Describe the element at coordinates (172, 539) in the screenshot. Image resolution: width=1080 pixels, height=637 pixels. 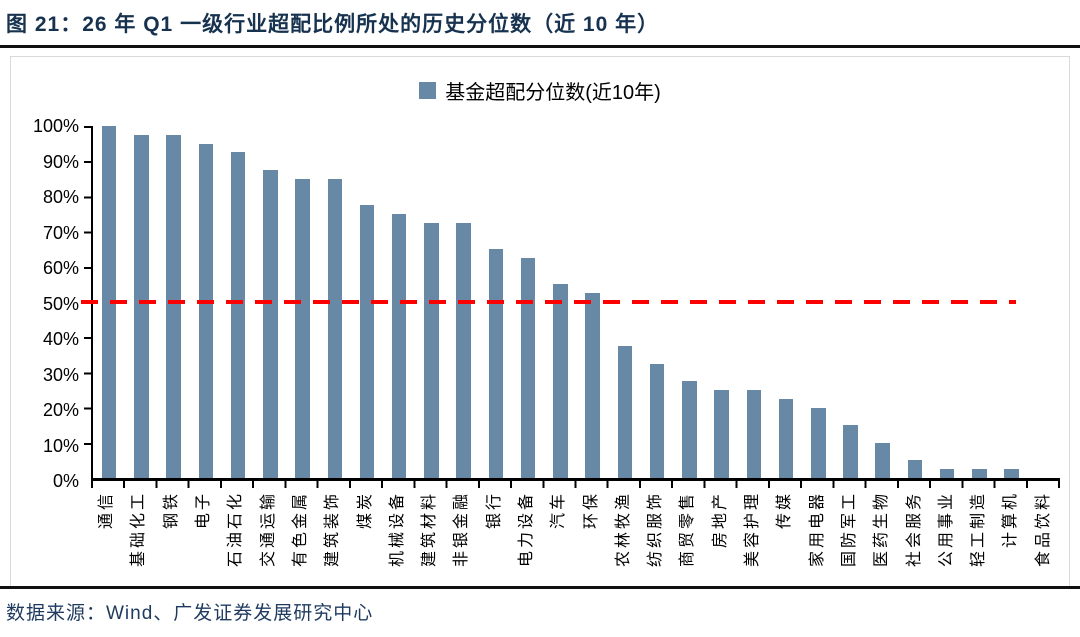
I see `x-label-slot: 钢铁` at that location.